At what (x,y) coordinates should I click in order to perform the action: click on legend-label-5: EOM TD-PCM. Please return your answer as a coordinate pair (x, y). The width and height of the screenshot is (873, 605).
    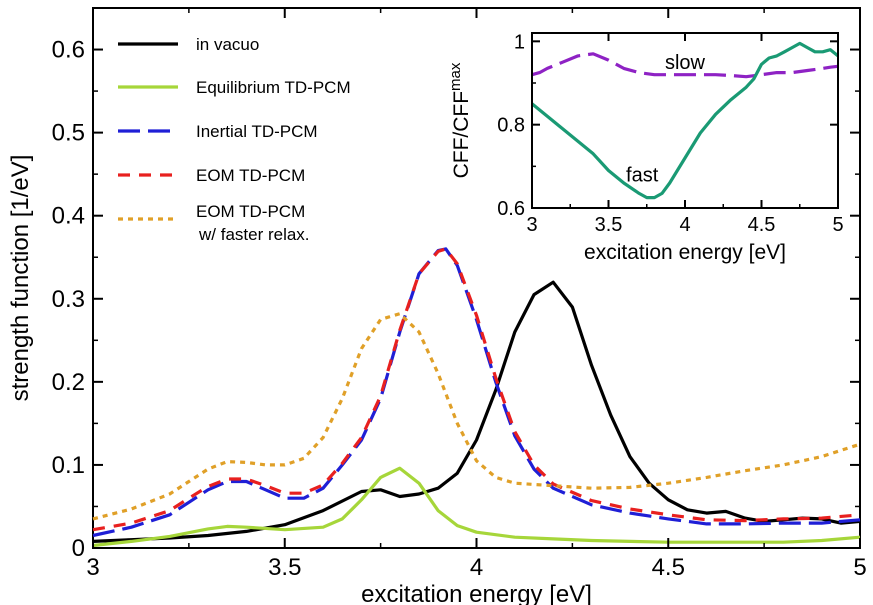
    Looking at the image, I should click on (250, 211).